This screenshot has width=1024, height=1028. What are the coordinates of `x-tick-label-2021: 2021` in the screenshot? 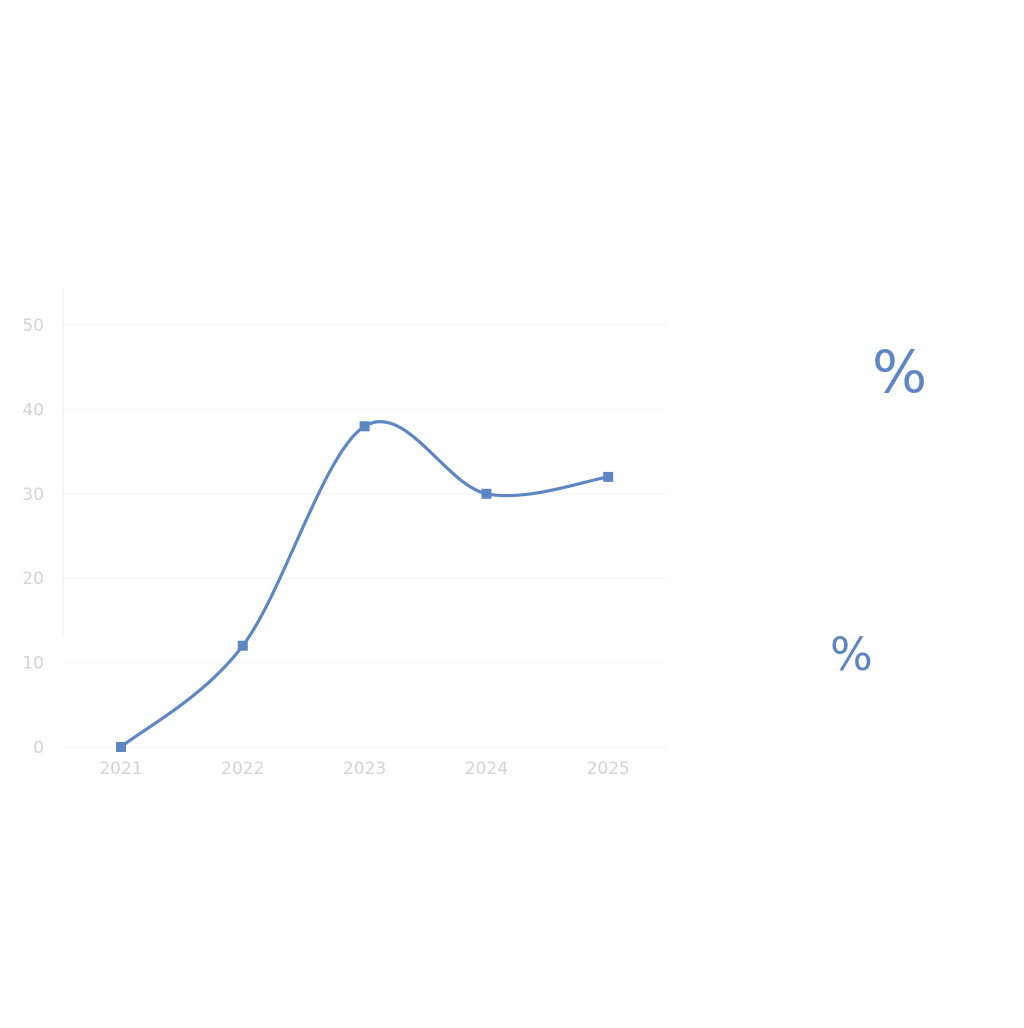 It's located at (120, 769).